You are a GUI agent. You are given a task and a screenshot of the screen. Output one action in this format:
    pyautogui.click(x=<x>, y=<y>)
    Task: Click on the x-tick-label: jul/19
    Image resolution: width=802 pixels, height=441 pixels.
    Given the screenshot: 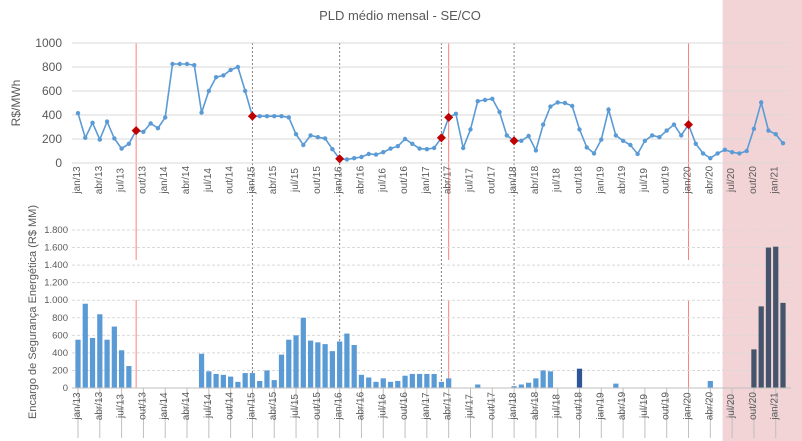 What is the action you would take?
    pyautogui.click(x=644, y=406)
    